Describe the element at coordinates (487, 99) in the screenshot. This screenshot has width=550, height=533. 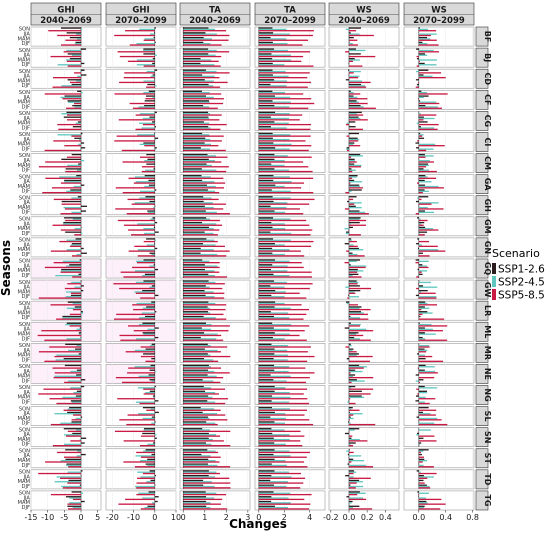
I see `row-label: CF` at that location.